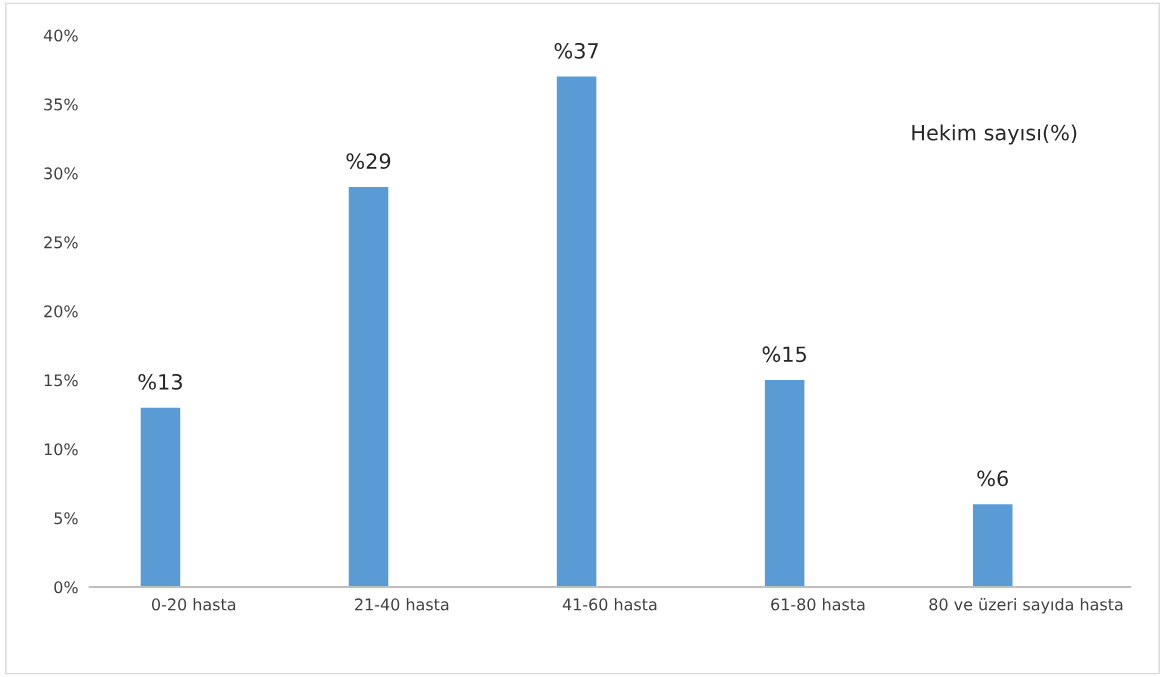 The image size is (1165, 677). I want to click on data-label: %29, so click(368, 161).